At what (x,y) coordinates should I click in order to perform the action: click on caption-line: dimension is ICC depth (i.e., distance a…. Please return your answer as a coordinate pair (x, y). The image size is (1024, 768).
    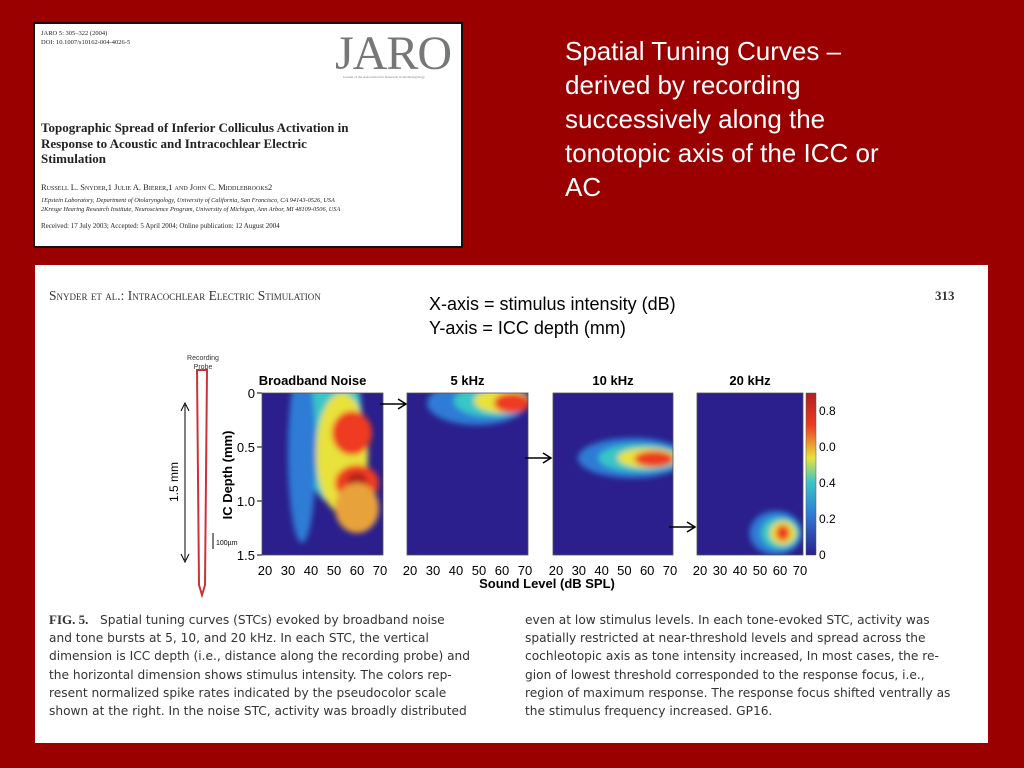
    Looking at the image, I should click on (260, 656).